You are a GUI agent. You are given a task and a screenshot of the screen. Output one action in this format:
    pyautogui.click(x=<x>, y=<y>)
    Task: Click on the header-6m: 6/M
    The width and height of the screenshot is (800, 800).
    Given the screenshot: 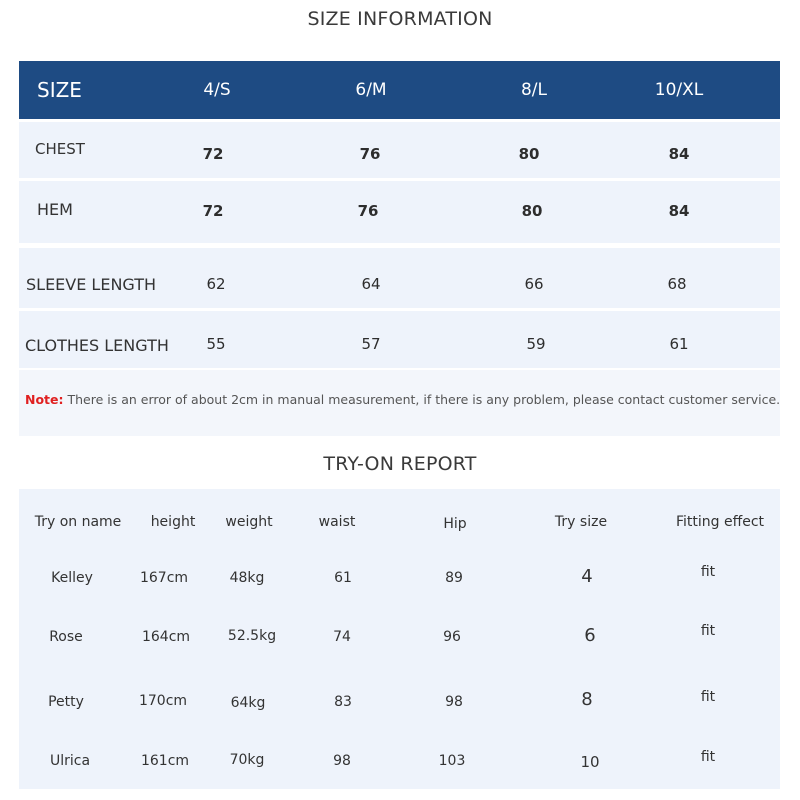 What is the action you would take?
    pyautogui.click(x=371, y=90)
    